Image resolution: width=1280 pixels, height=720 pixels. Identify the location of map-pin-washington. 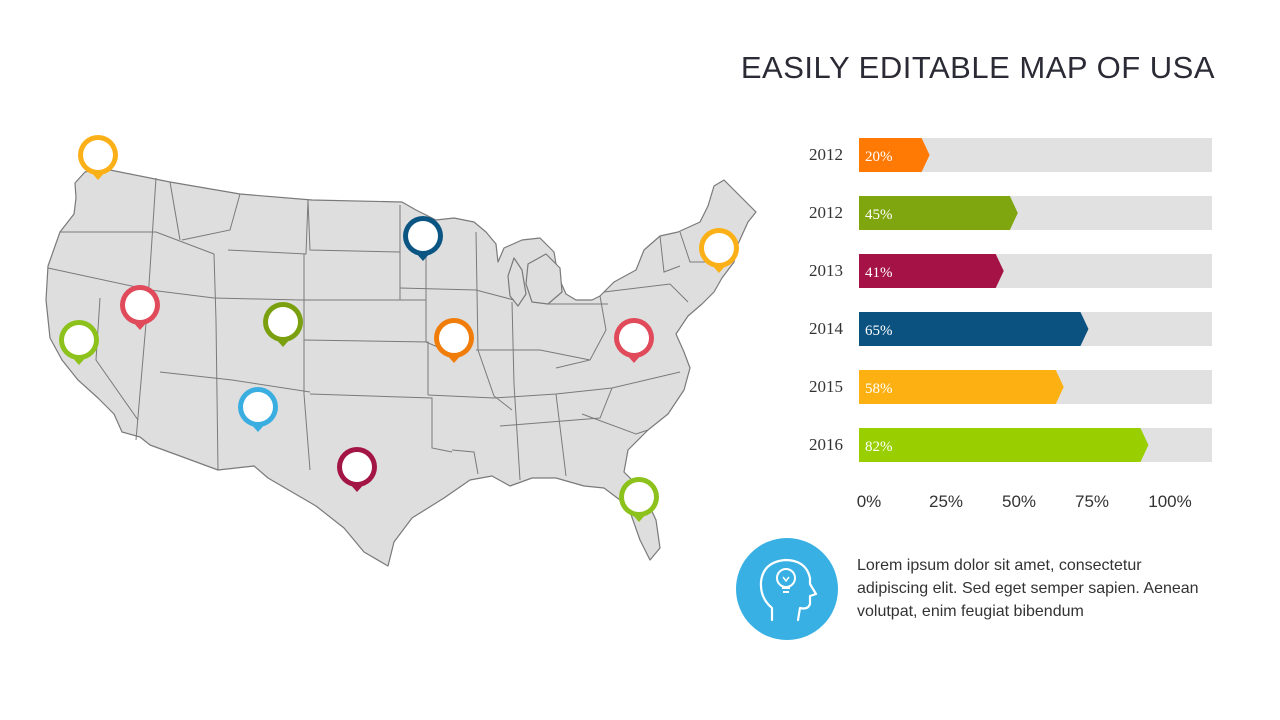
(98, 157).